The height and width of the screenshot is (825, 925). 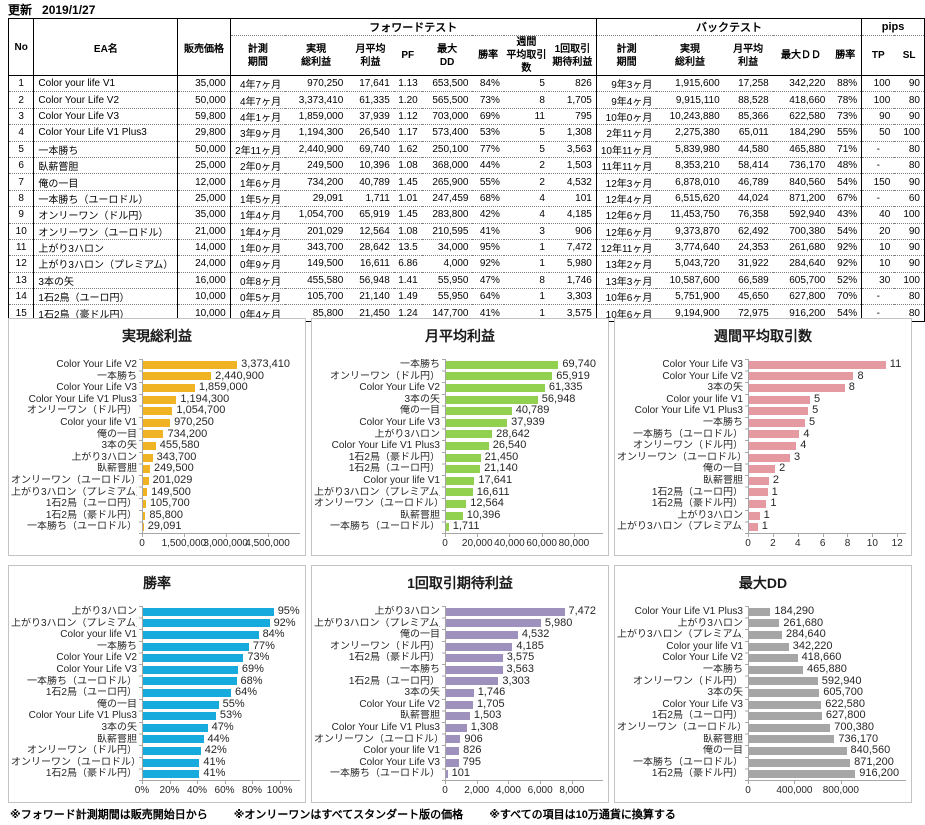 I want to click on col-header-17: SL, so click(x=909, y=55).